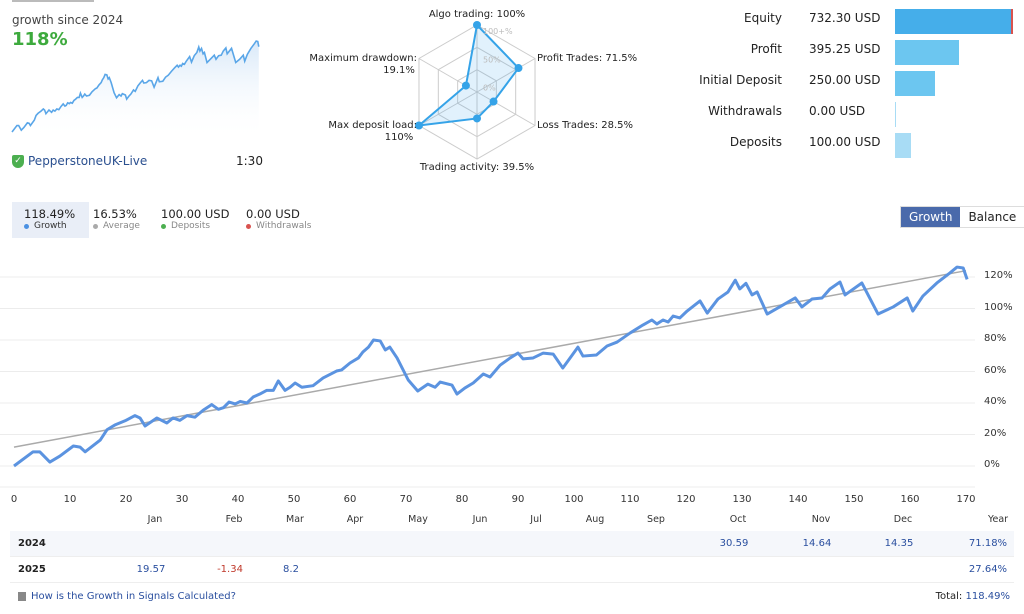 The height and width of the screenshot is (614, 1024). What do you see at coordinates (734, 543) in the screenshot?
I see `month-value: 30.59` at bounding box center [734, 543].